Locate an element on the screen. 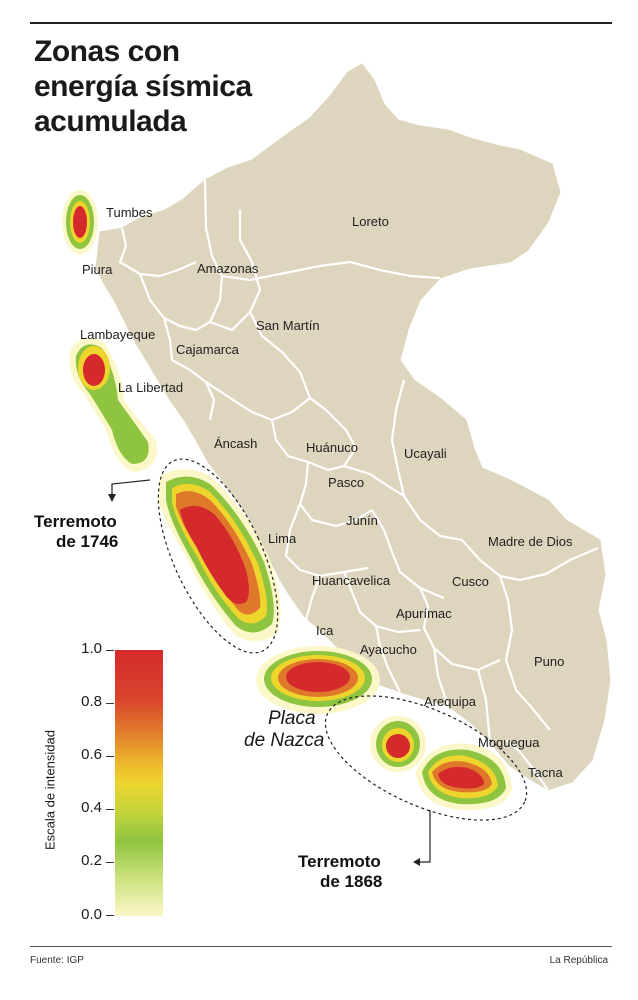 The height and width of the screenshot is (1000, 638). legend-tick-0-8: 0.8 is located at coordinates (91, 701).